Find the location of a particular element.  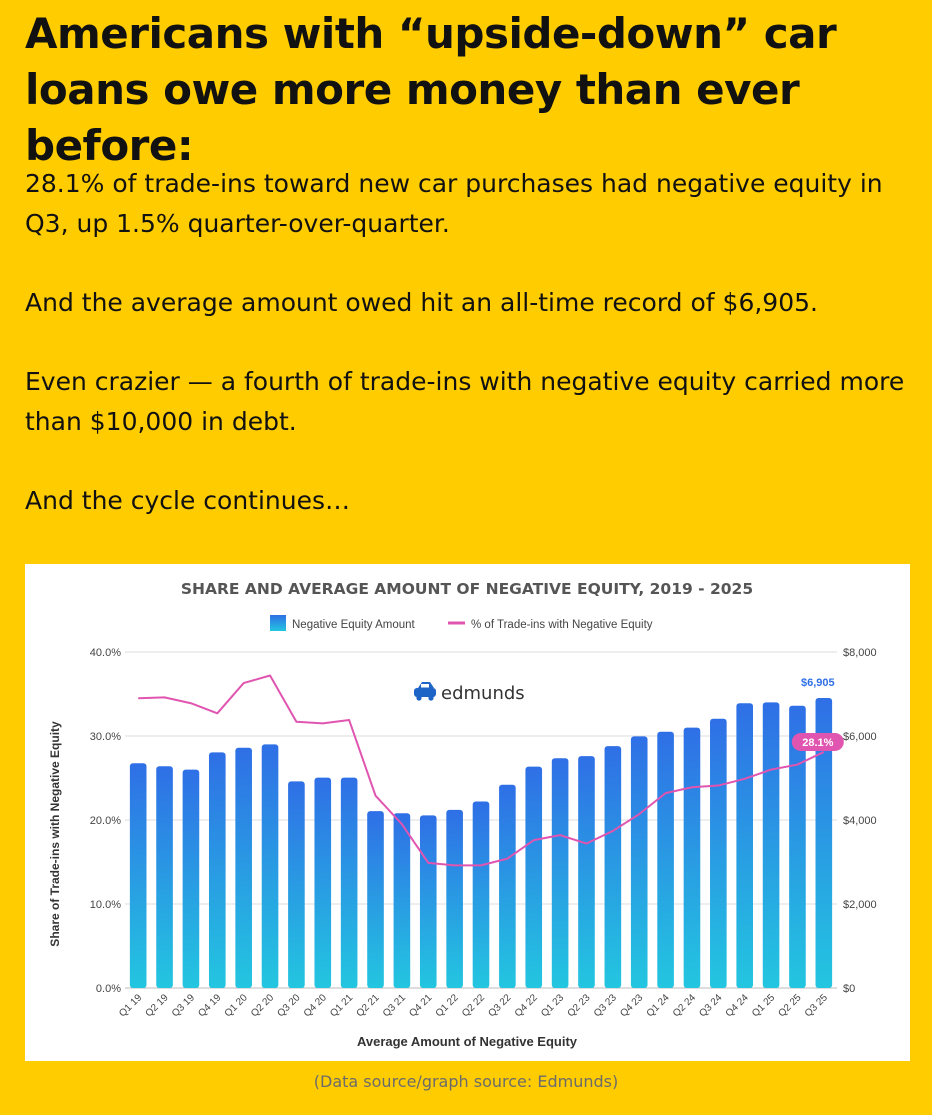

y-left-tick-label: 0.0% is located at coordinates (108, 989).